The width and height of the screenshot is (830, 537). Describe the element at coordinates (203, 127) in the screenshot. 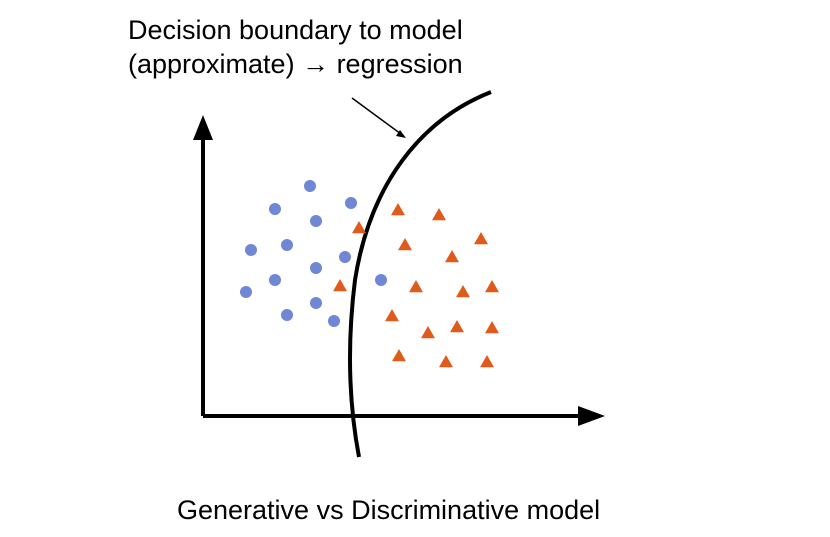

I see `y-axis-arrowhead` at that location.